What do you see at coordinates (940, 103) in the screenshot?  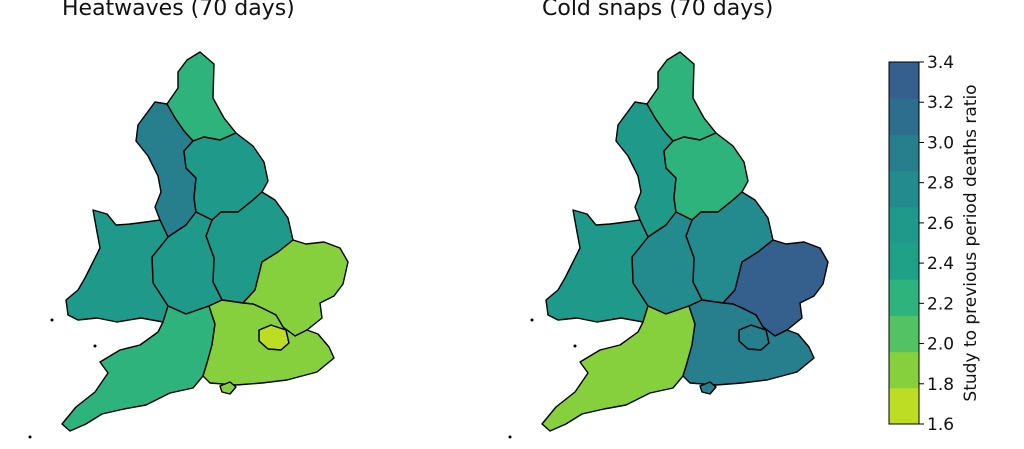 I see `colorbar-tick-label: 3.2` at bounding box center [940, 103].